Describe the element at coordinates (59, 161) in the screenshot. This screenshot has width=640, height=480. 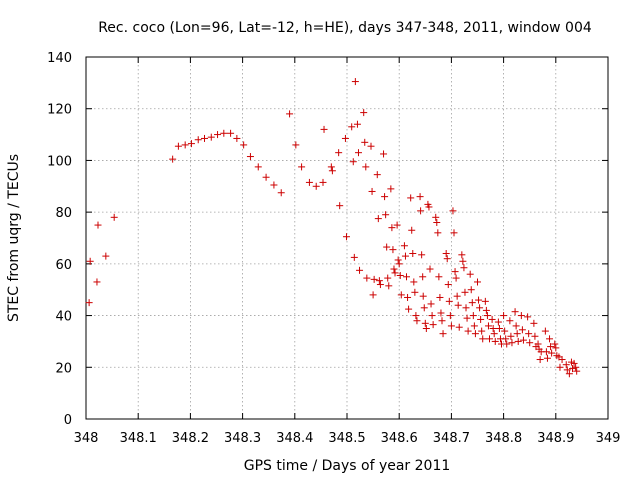
I see `y-tick-label: 100` at that location.